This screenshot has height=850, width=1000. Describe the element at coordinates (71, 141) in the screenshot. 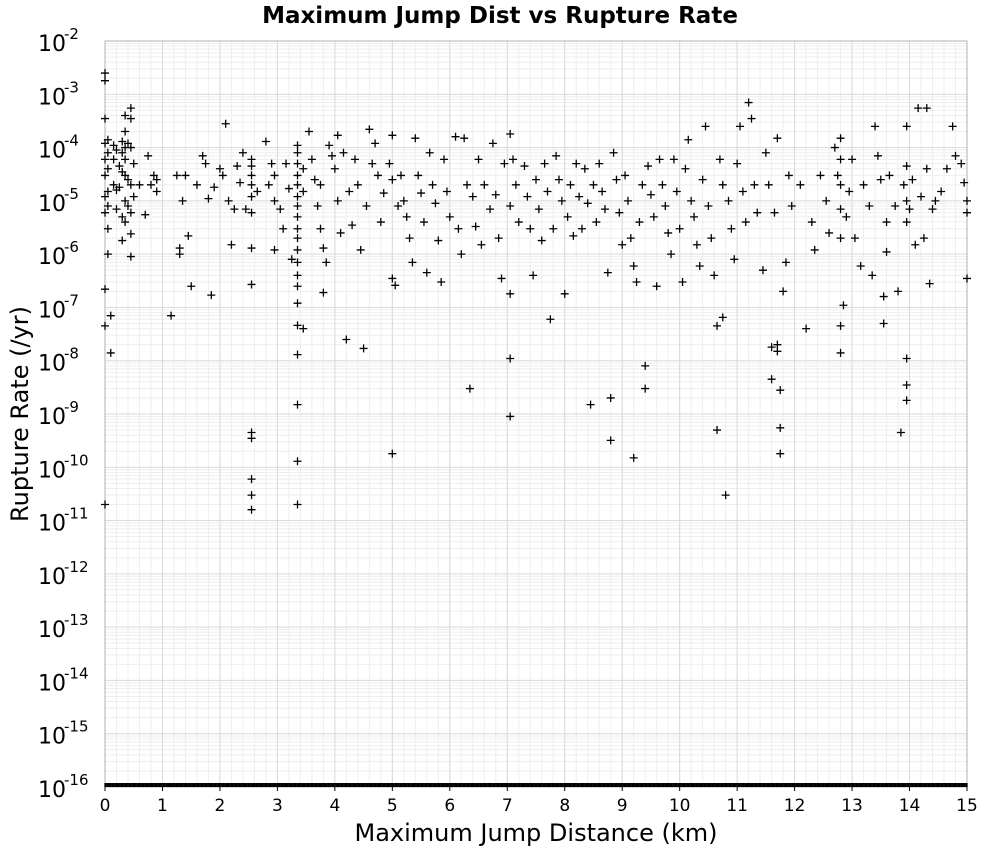

I see `y-tick-exponent: -4` at that location.